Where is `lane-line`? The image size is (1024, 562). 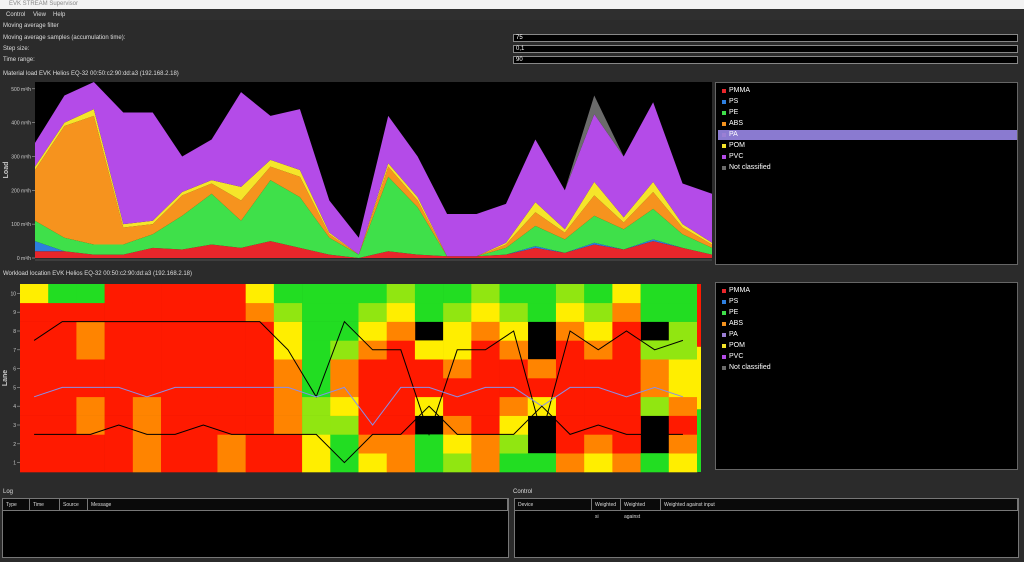
lane-line is located at coordinates (358, 378).